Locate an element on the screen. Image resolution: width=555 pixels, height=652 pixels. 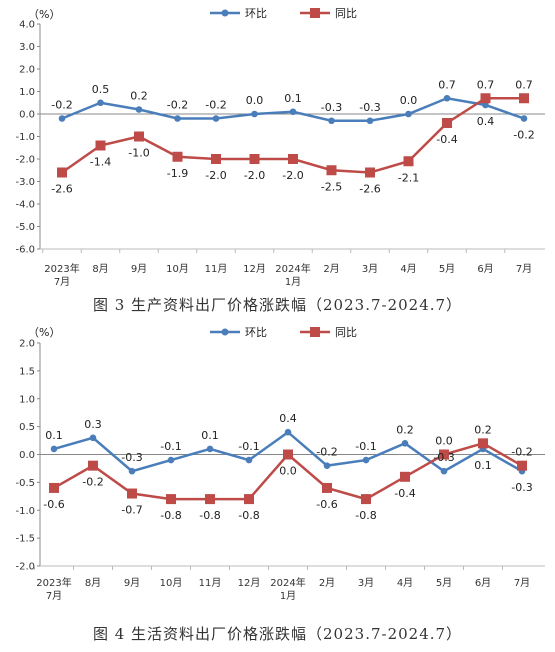
data-label-0: 0.7 is located at coordinates (447, 84).